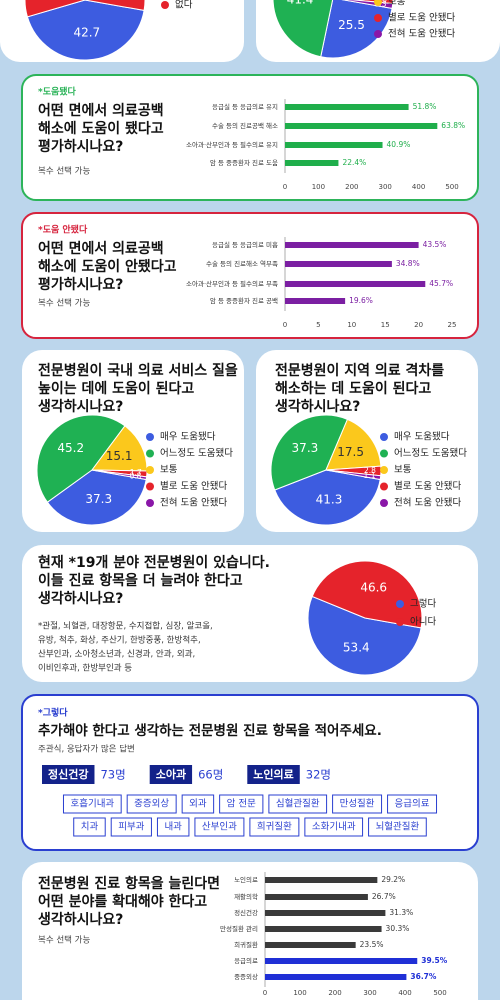  Describe the element at coordinates (423, 976) in the screenshot. I see `value-label: 36.7%` at that location.